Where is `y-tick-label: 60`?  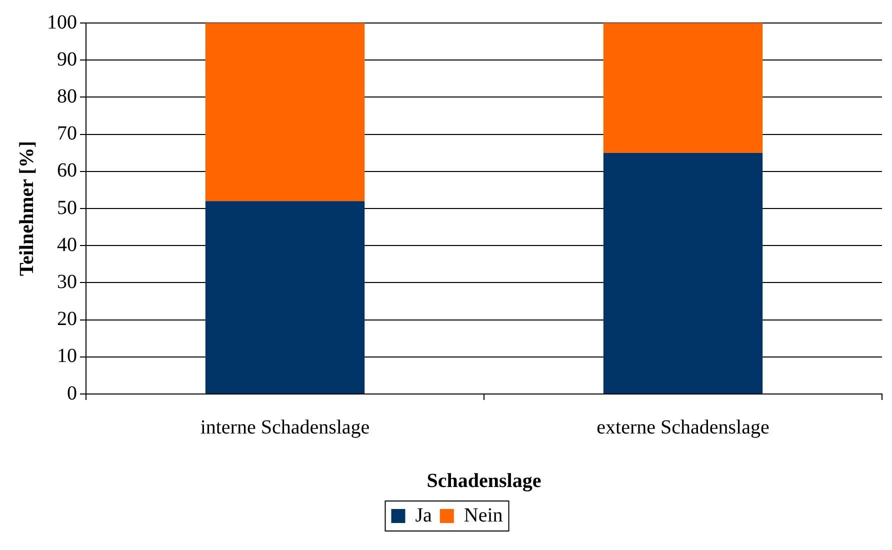
y-tick-label: 60 is located at coordinates (67, 171).